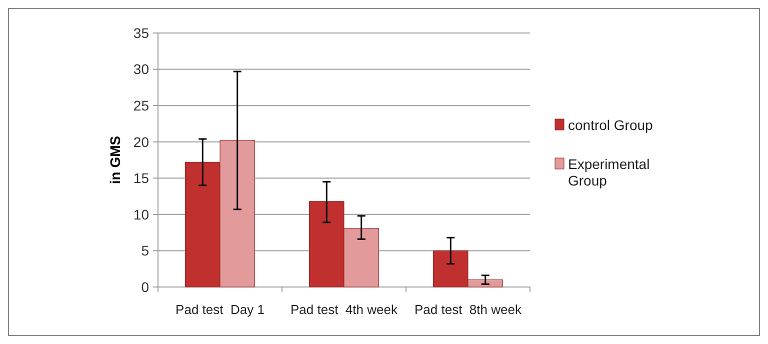 The width and height of the screenshot is (768, 344). Describe the element at coordinates (611, 124) in the screenshot. I see `legend-label: control Group` at that location.